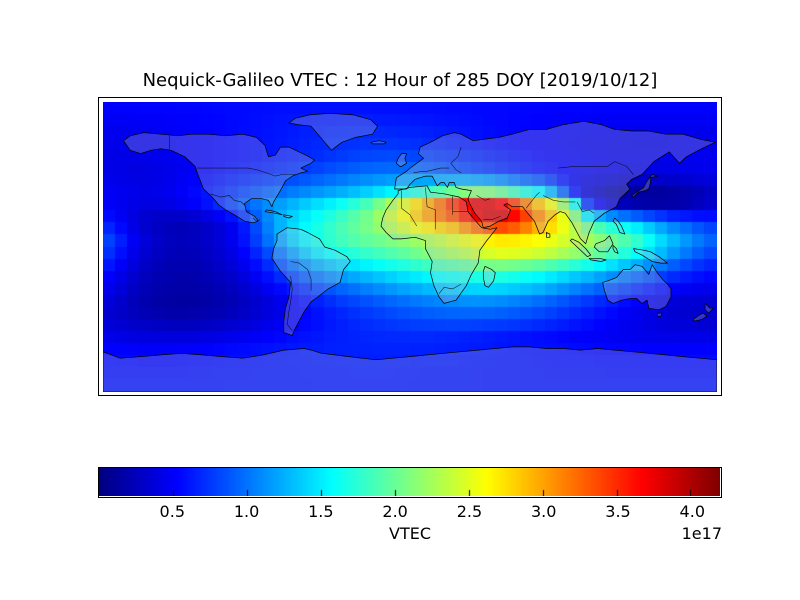  I want to click on border-india-china, so click(559, 199).